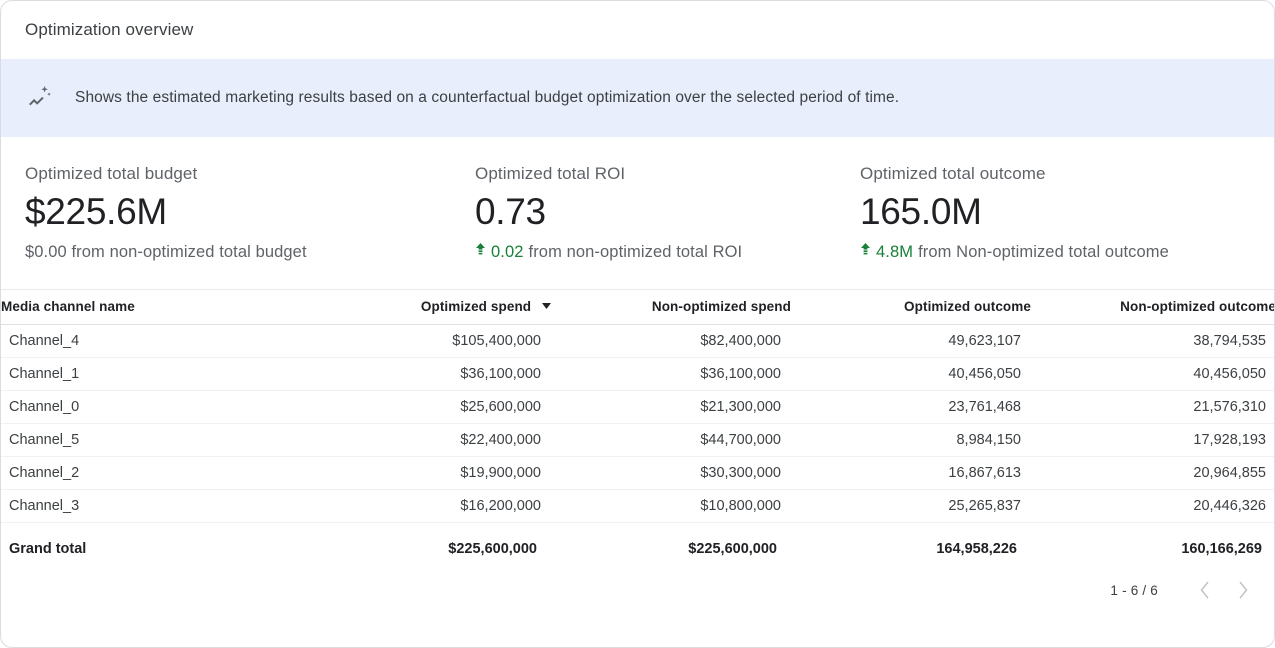 This screenshot has width=1275, height=648. What do you see at coordinates (671, 374) in the screenshot?
I see `cell-non-optimized-spend: $36,100,000` at bounding box center [671, 374].